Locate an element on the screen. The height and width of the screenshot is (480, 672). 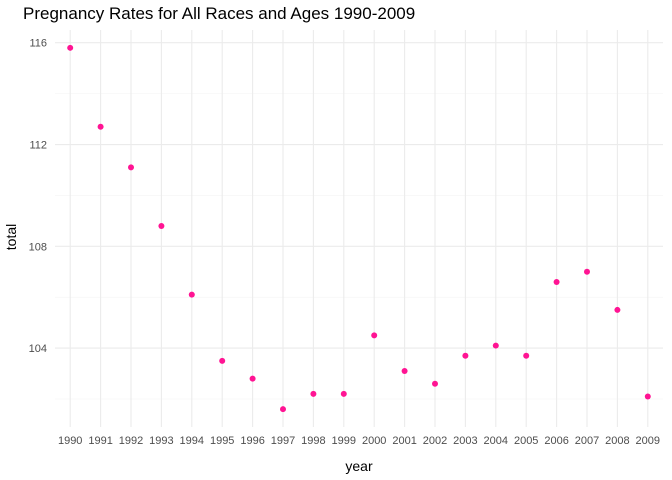
x-tick-label: 1994 is located at coordinates (192, 441).